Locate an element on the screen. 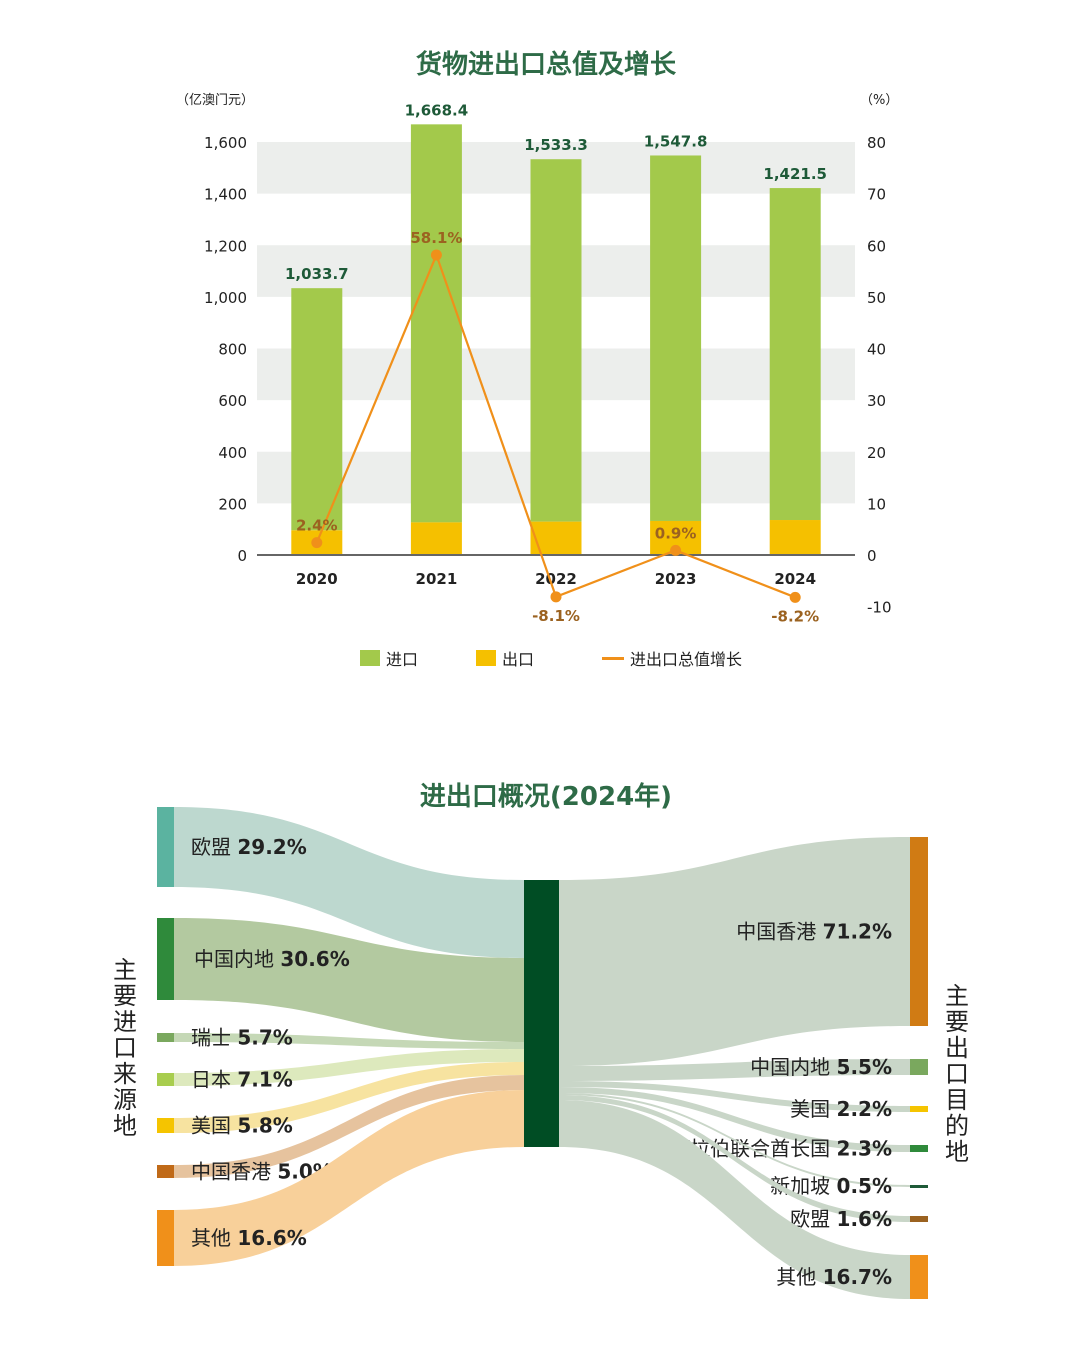 This screenshot has height=1347, width=1092. x-tick-label: 2021 is located at coordinates (437, 579).